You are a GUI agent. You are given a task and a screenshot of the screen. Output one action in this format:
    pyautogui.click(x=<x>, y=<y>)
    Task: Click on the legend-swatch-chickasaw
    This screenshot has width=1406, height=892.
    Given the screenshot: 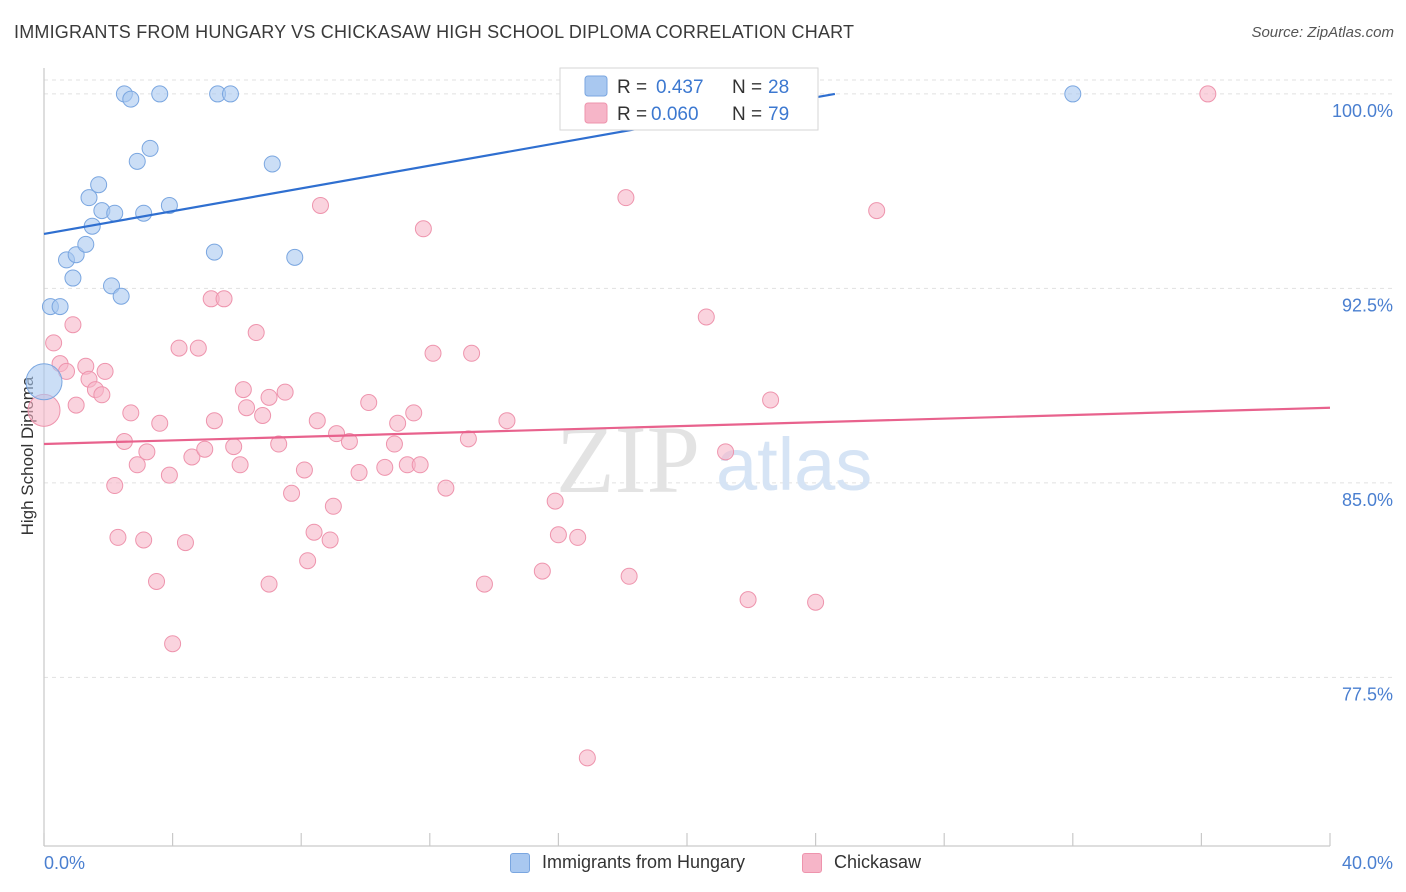 What is the action you would take?
    pyautogui.click(x=812, y=862)
    